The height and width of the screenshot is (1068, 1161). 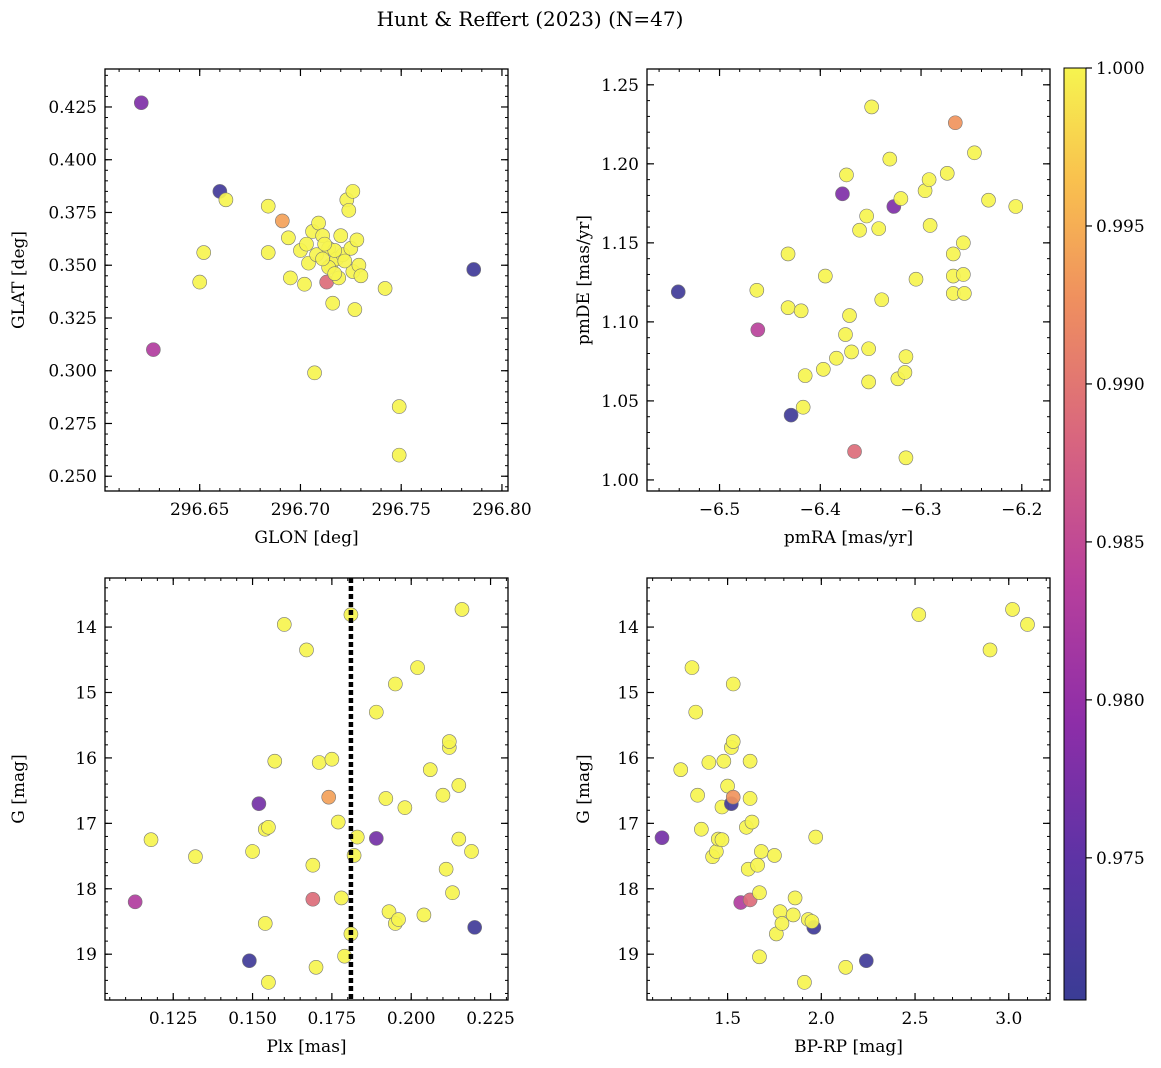 What do you see at coordinates (72, 266) in the screenshot?
I see `y-tick-label: 0.350` at bounding box center [72, 266].